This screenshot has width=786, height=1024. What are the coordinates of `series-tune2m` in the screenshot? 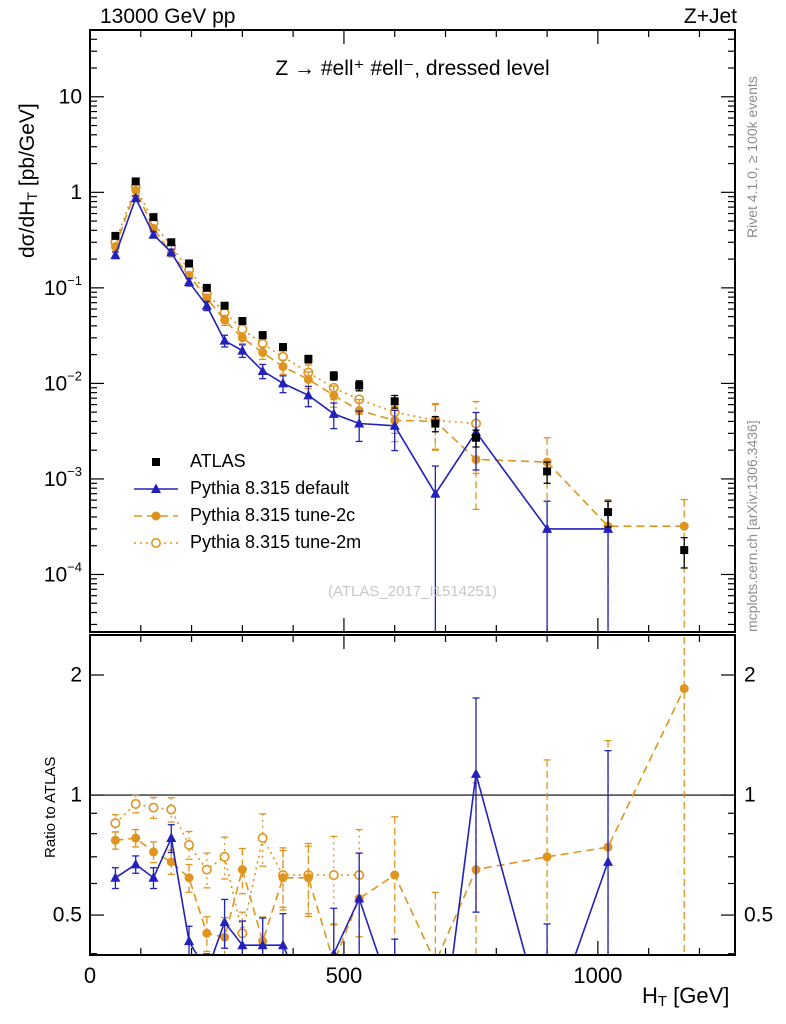 It's located at (295, 328).